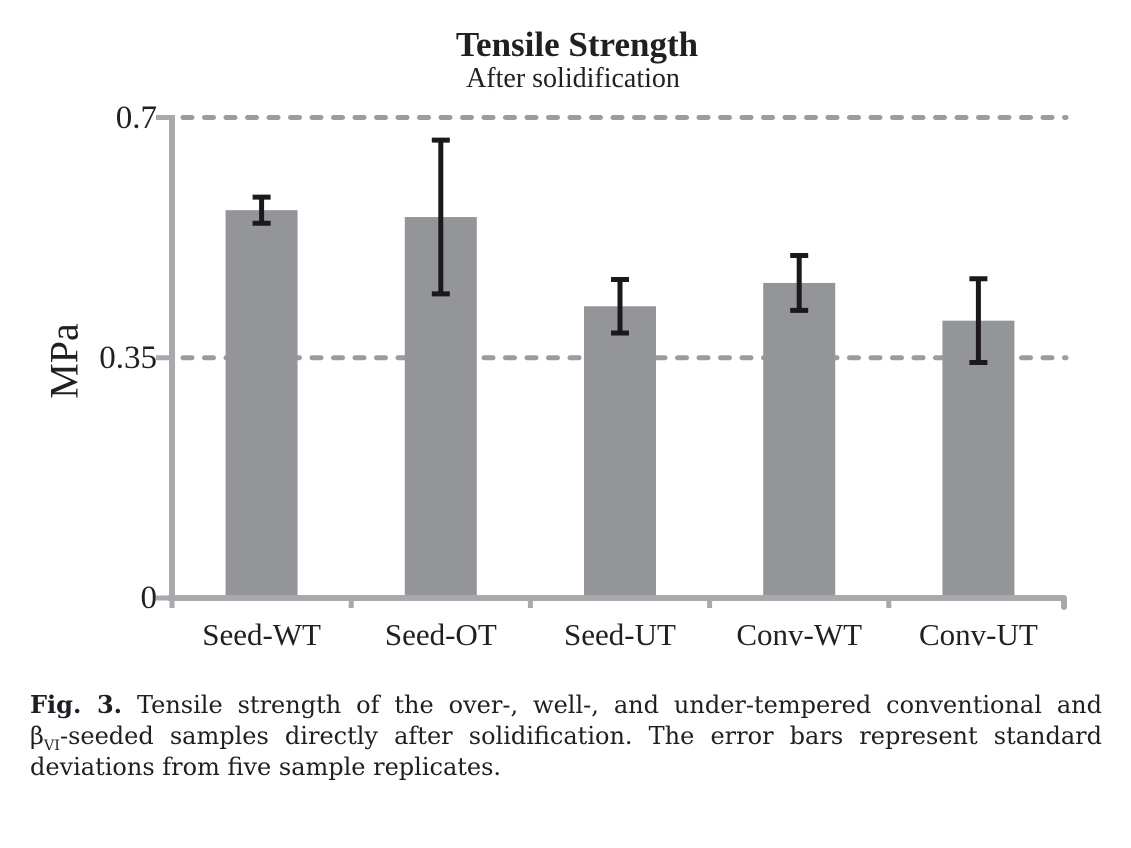 This screenshot has width=1131, height=848. What do you see at coordinates (978, 460) in the screenshot?
I see `bar-conv-ut` at bounding box center [978, 460].